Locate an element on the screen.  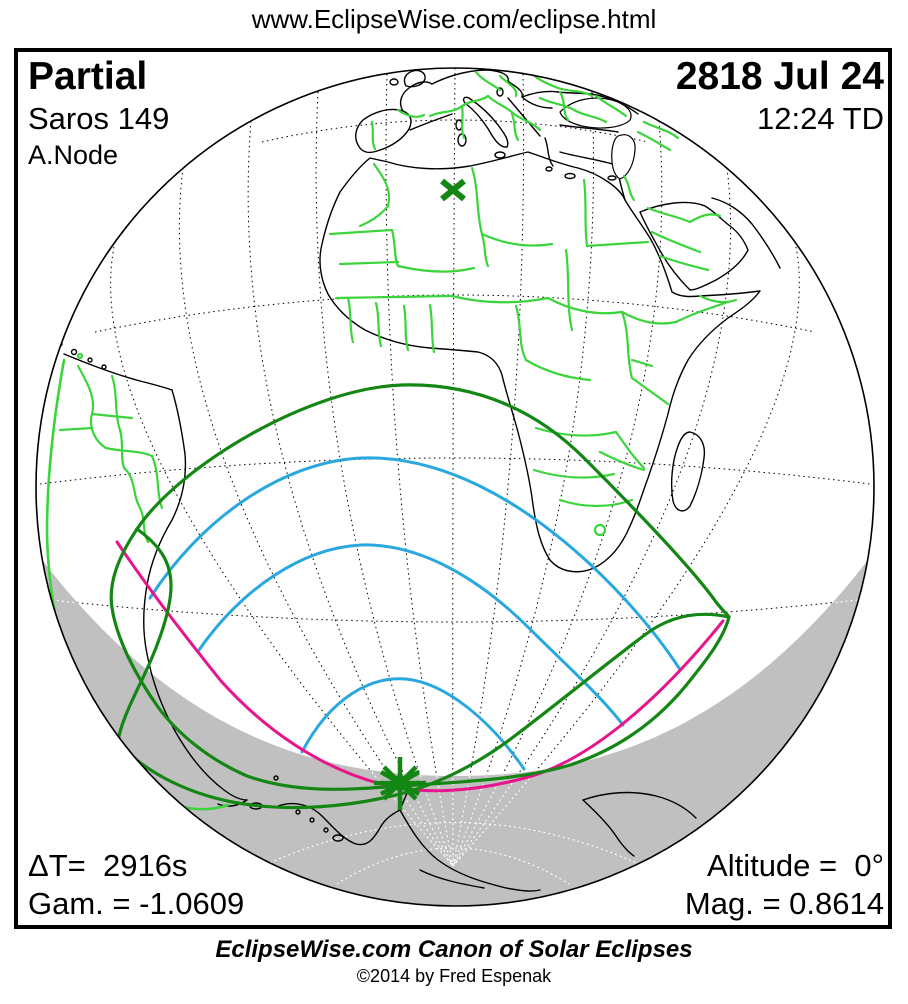
copyright: ©2014 by Fred Espenak is located at coordinates (454, 976).